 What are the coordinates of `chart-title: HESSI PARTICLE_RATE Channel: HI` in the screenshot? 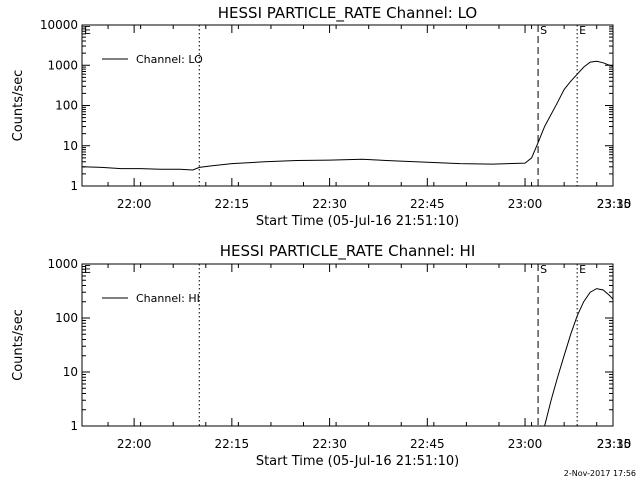 It's located at (348, 251).